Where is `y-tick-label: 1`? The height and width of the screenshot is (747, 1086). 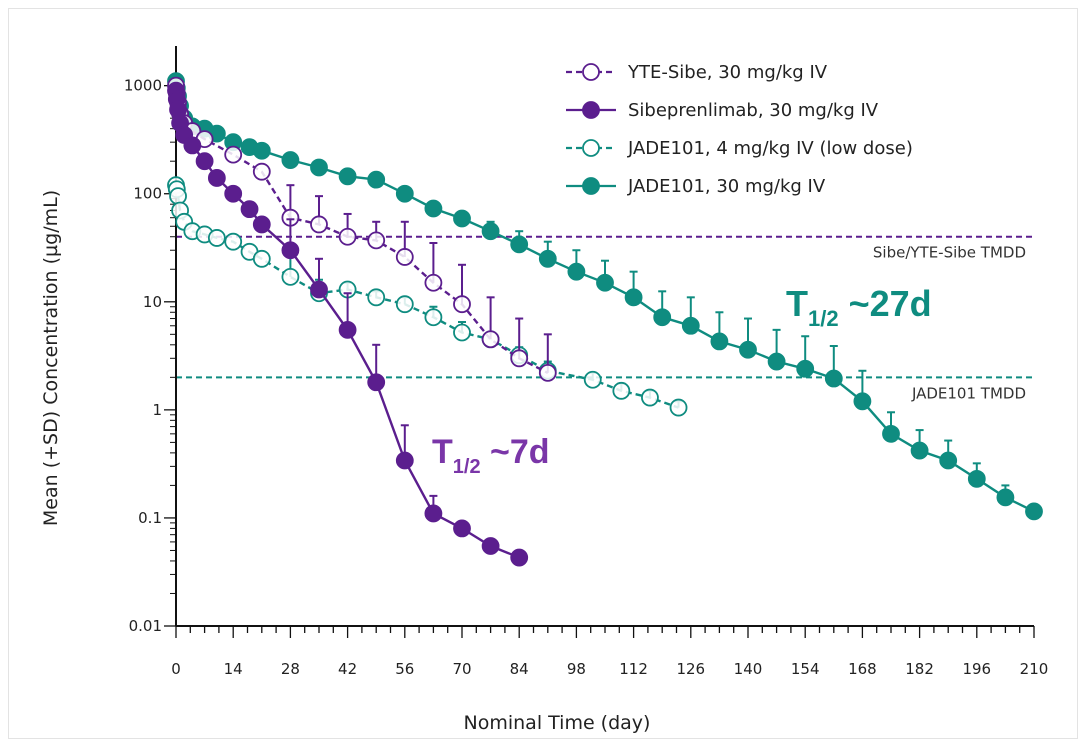
y-tick-label: 1 is located at coordinates (157, 410).